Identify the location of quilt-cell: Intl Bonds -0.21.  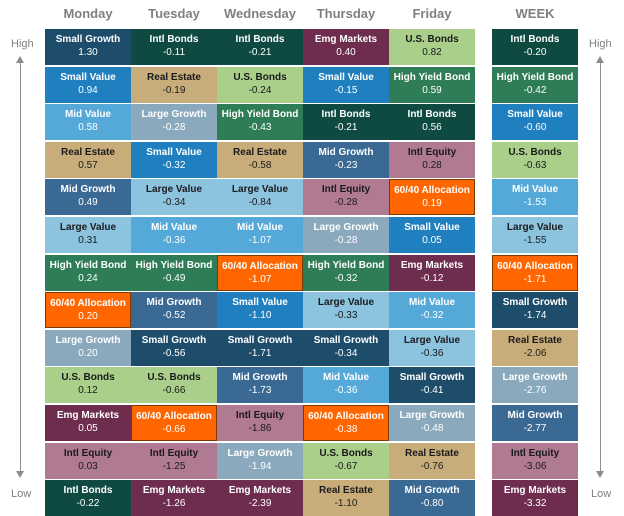
(260, 47).